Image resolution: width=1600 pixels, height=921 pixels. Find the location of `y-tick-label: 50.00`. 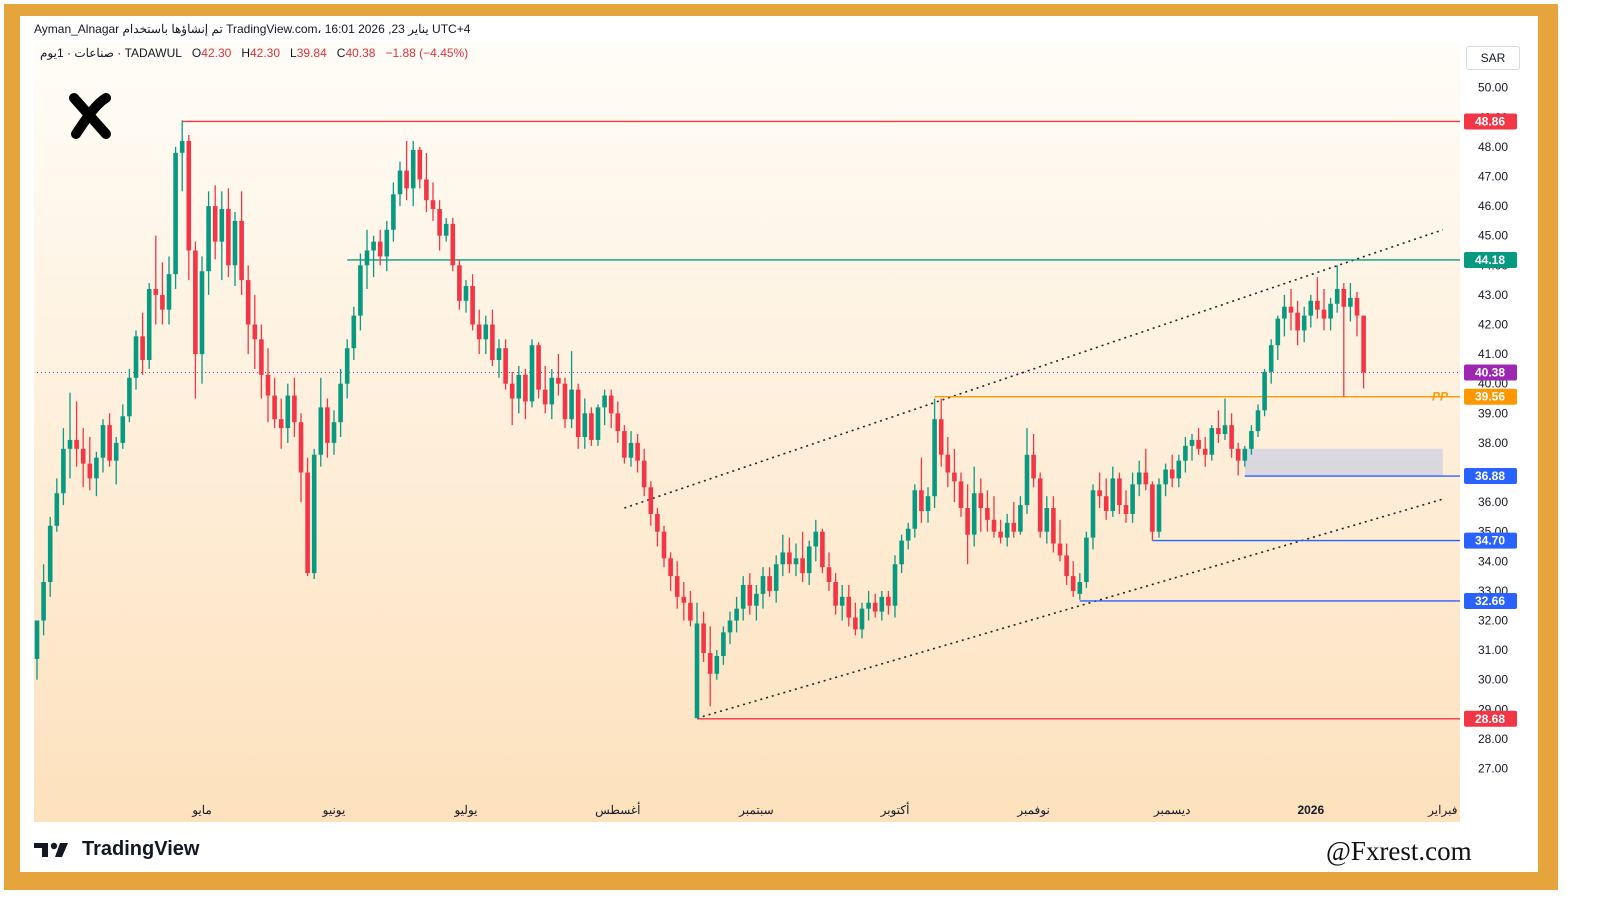

y-tick-label: 50.00 is located at coordinates (1493, 88).